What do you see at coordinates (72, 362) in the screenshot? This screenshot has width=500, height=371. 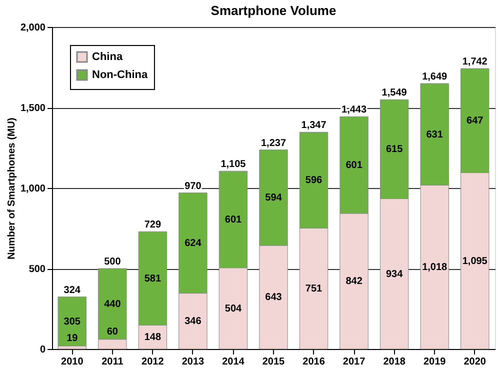 I see `x-tick-label: 2010` at bounding box center [72, 362].